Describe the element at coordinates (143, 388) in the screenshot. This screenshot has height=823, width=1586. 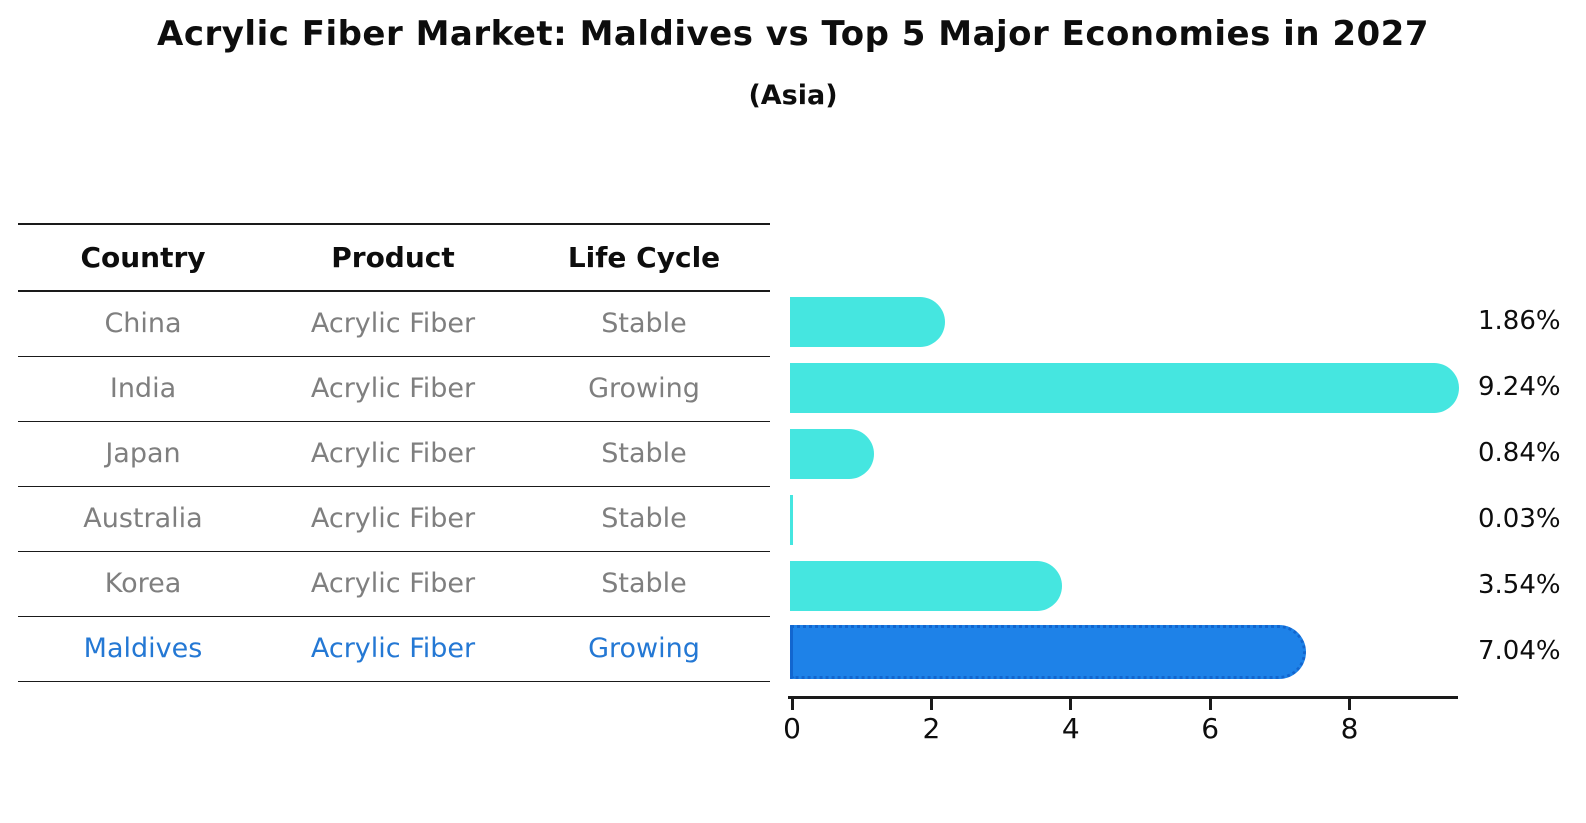
I see `country-cell: India` at that location.